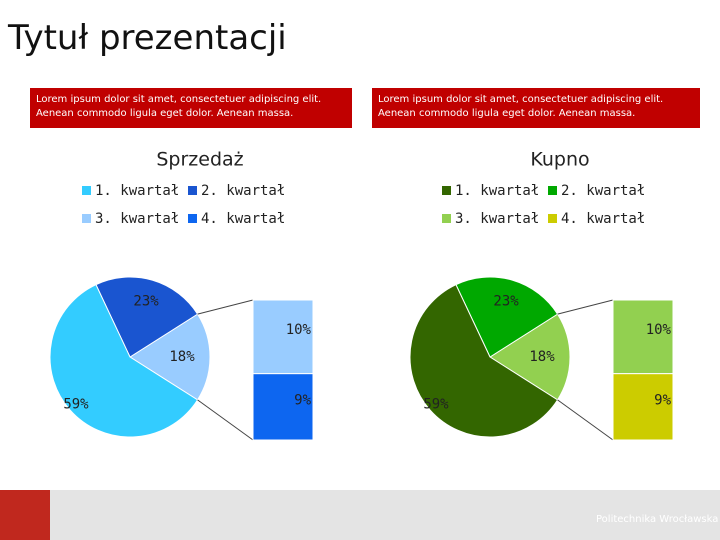  Describe the element at coordinates (360, 515) in the screenshot. I see `footer-band` at that location.